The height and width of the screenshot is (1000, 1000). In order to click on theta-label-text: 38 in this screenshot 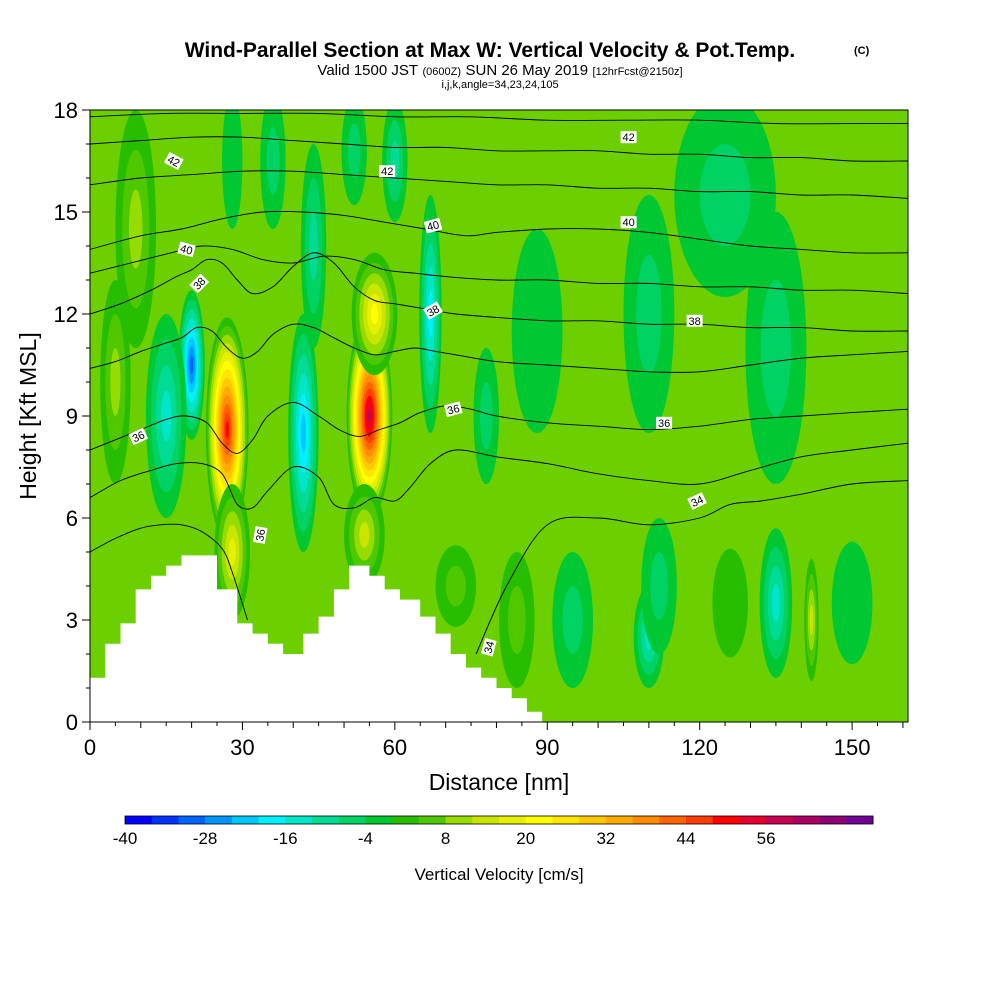, I will do `click(694, 322)`.